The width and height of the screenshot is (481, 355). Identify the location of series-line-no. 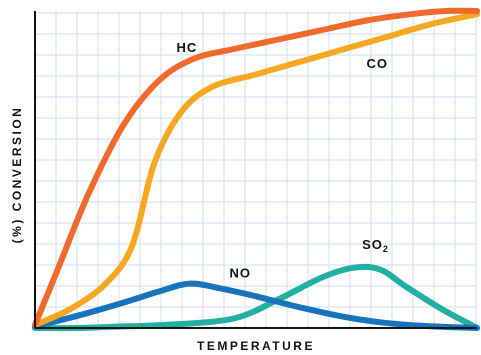
(256, 305).